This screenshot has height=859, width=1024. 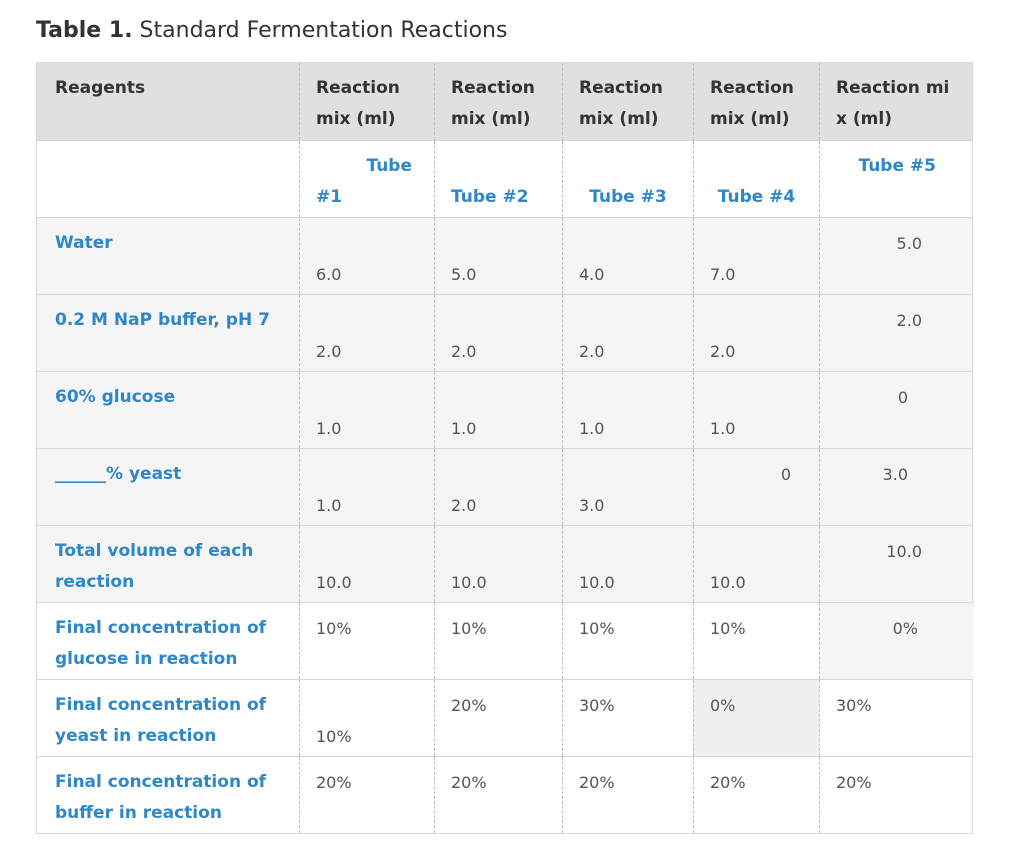 I want to click on tube-row-empty, so click(x=168, y=179).